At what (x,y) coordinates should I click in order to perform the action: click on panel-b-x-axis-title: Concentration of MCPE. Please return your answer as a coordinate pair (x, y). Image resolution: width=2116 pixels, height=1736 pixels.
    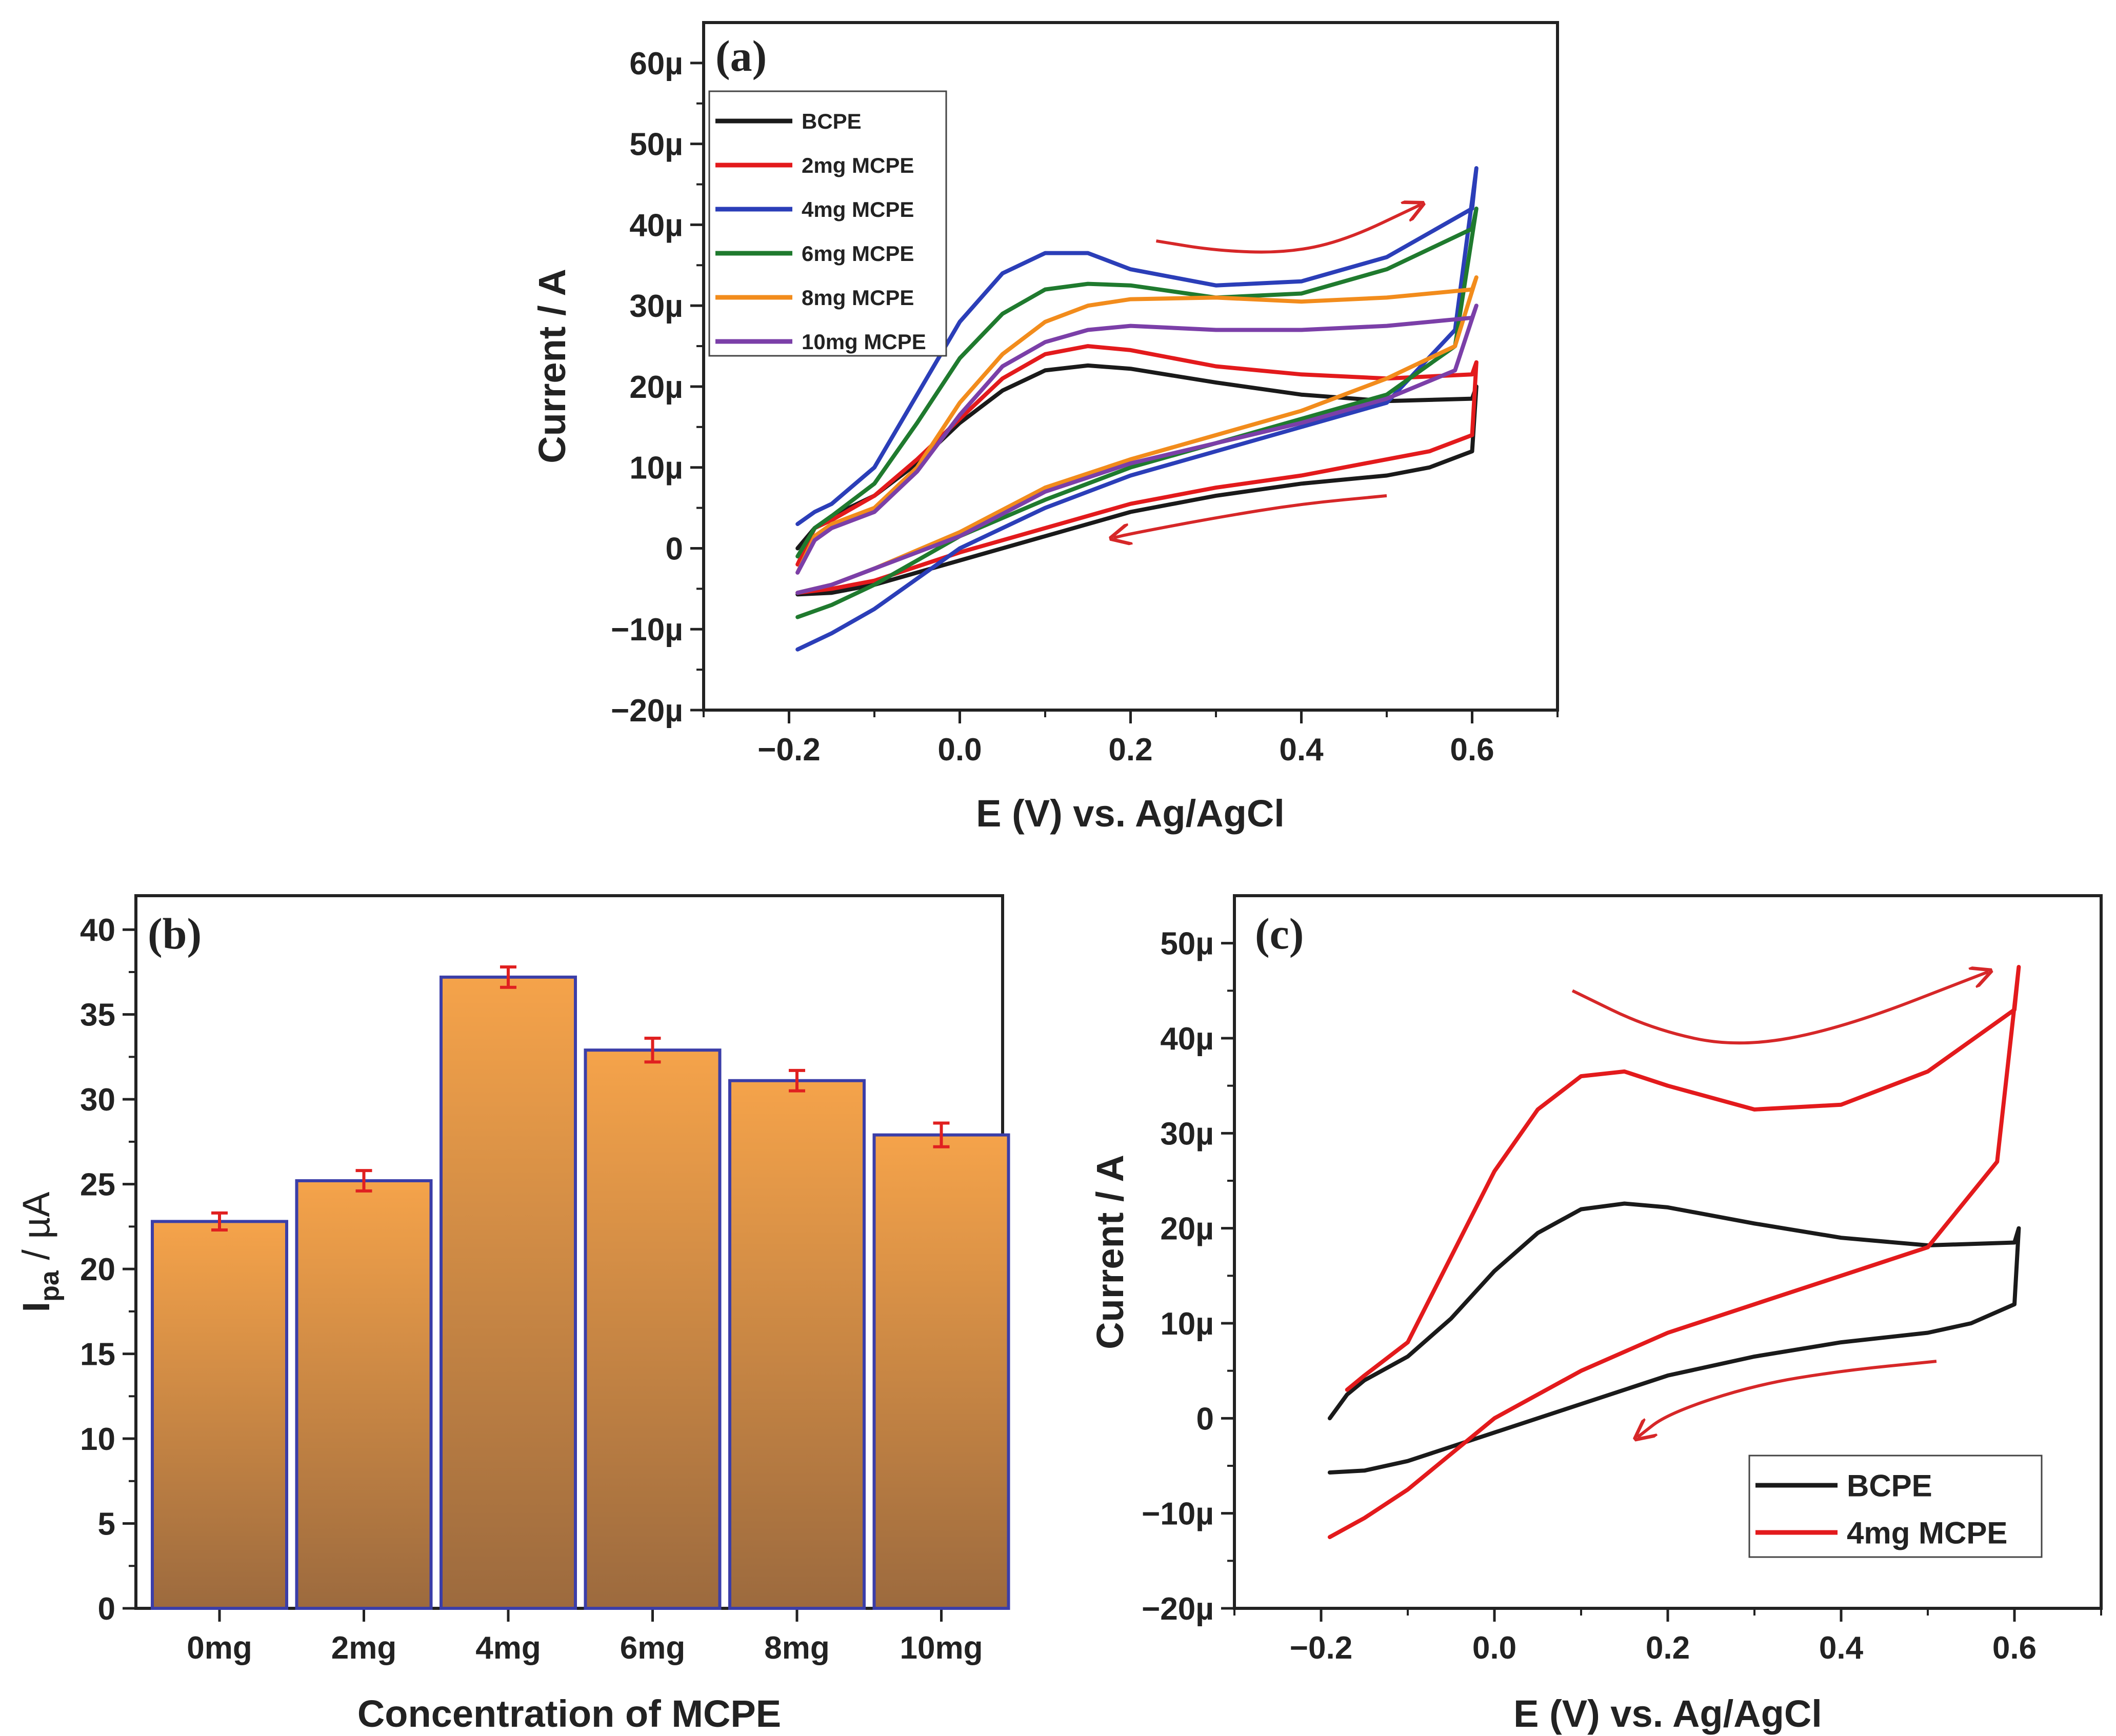
    Looking at the image, I should click on (569, 1714).